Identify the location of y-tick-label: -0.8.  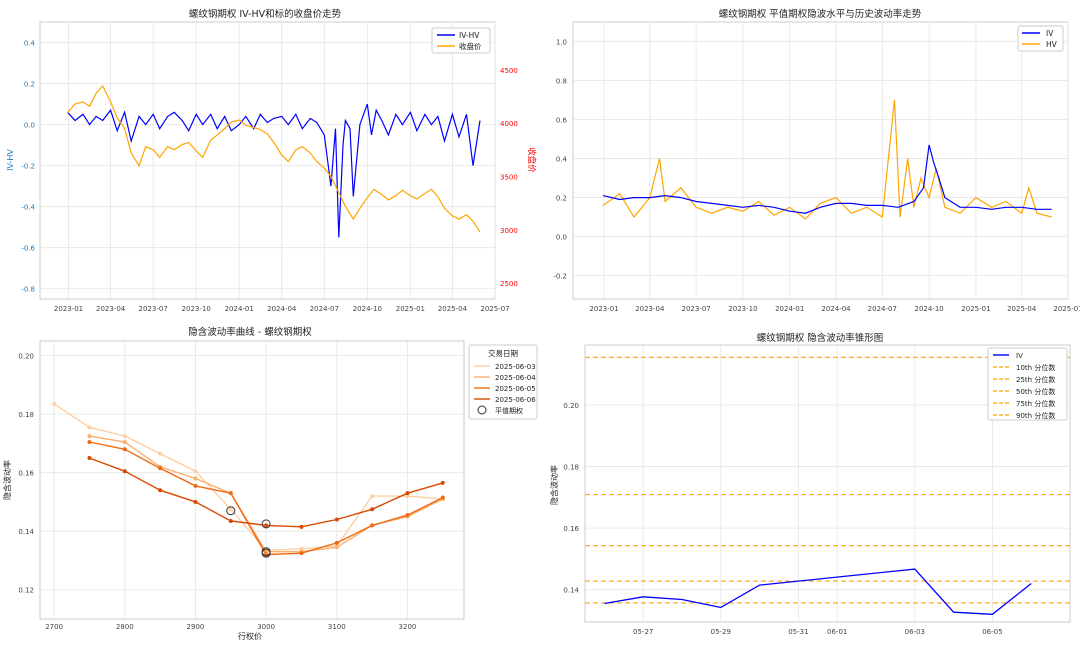
(28, 290).